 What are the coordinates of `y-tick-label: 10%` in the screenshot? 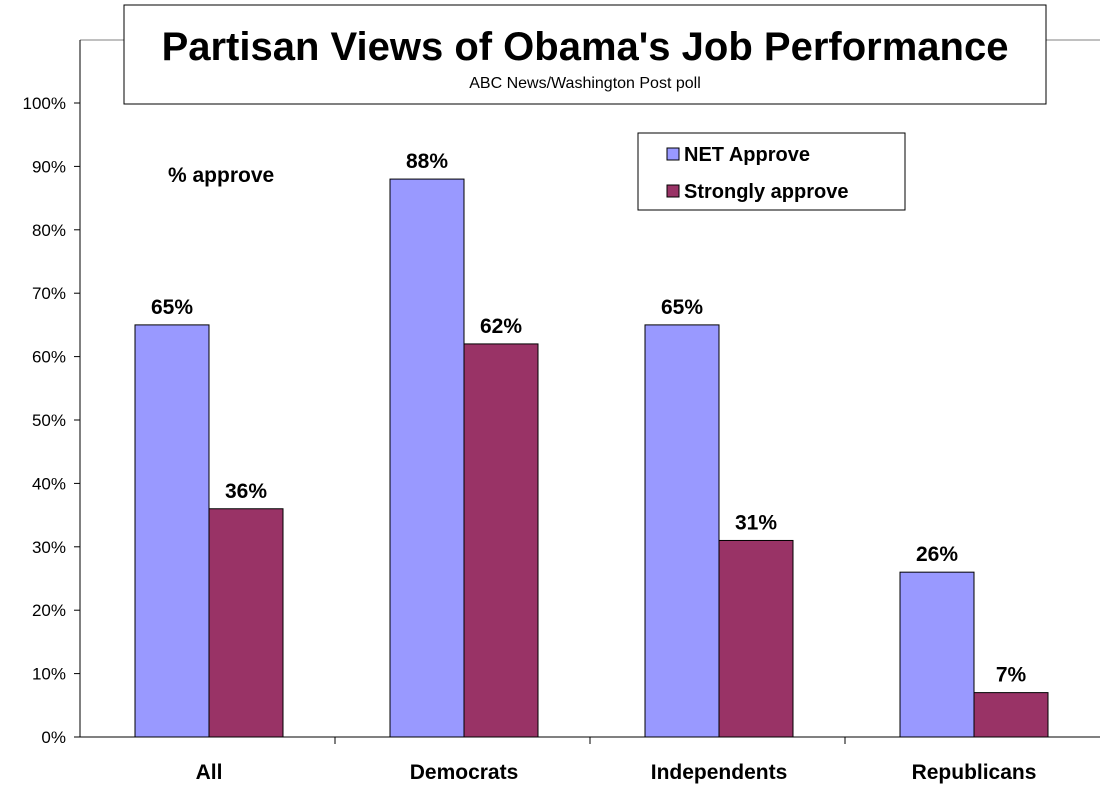 It's located at (49, 674).